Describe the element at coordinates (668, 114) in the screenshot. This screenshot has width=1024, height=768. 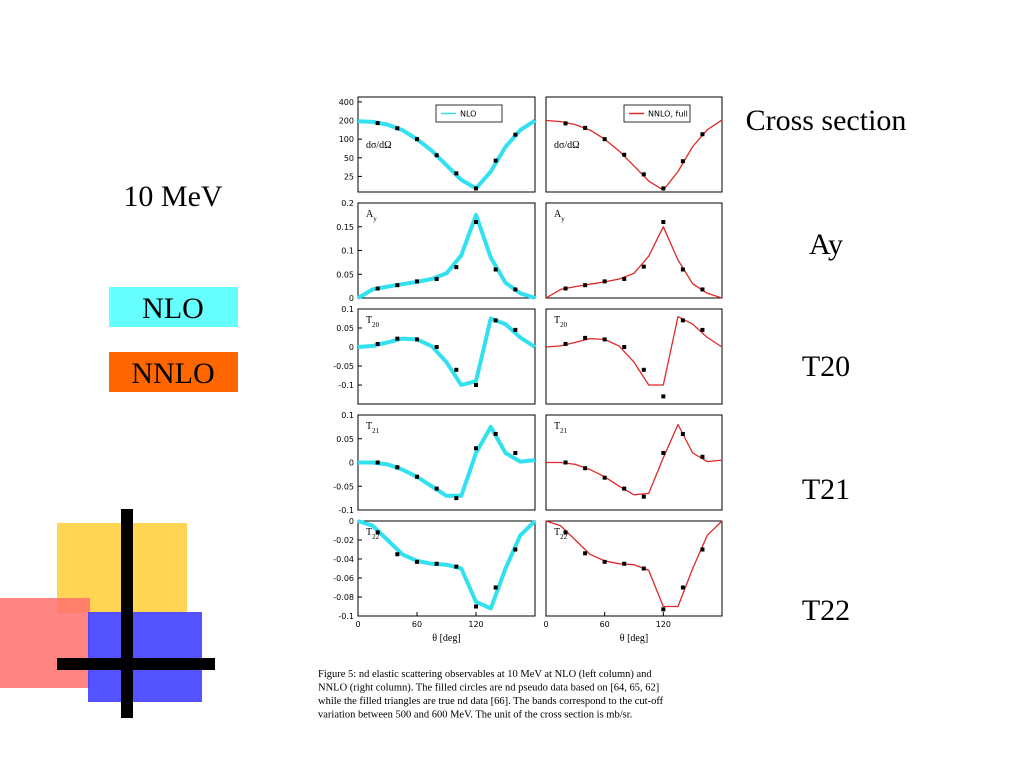
I see `plot-legend-label: NNLO, full` at that location.